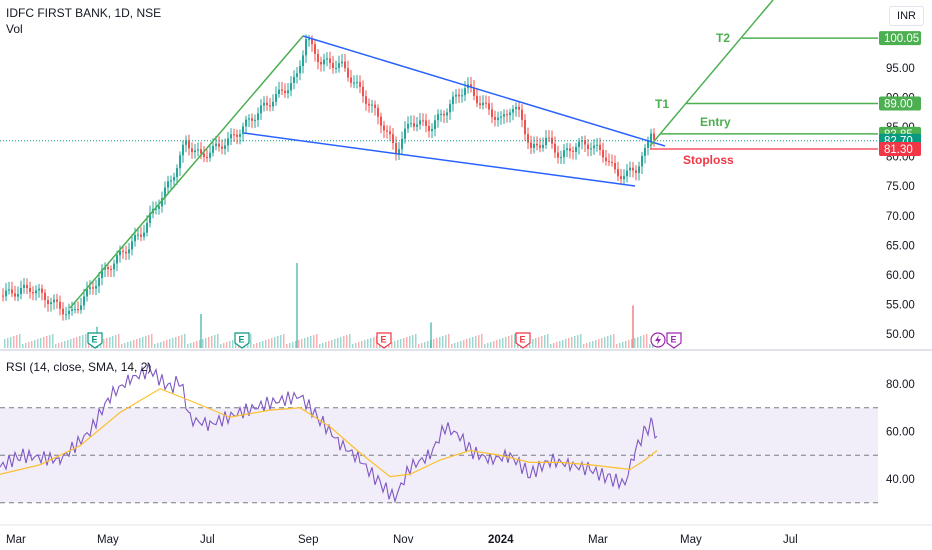 The width and height of the screenshot is (932, 550). I want to click on uptrend-line, so click(186, 172).